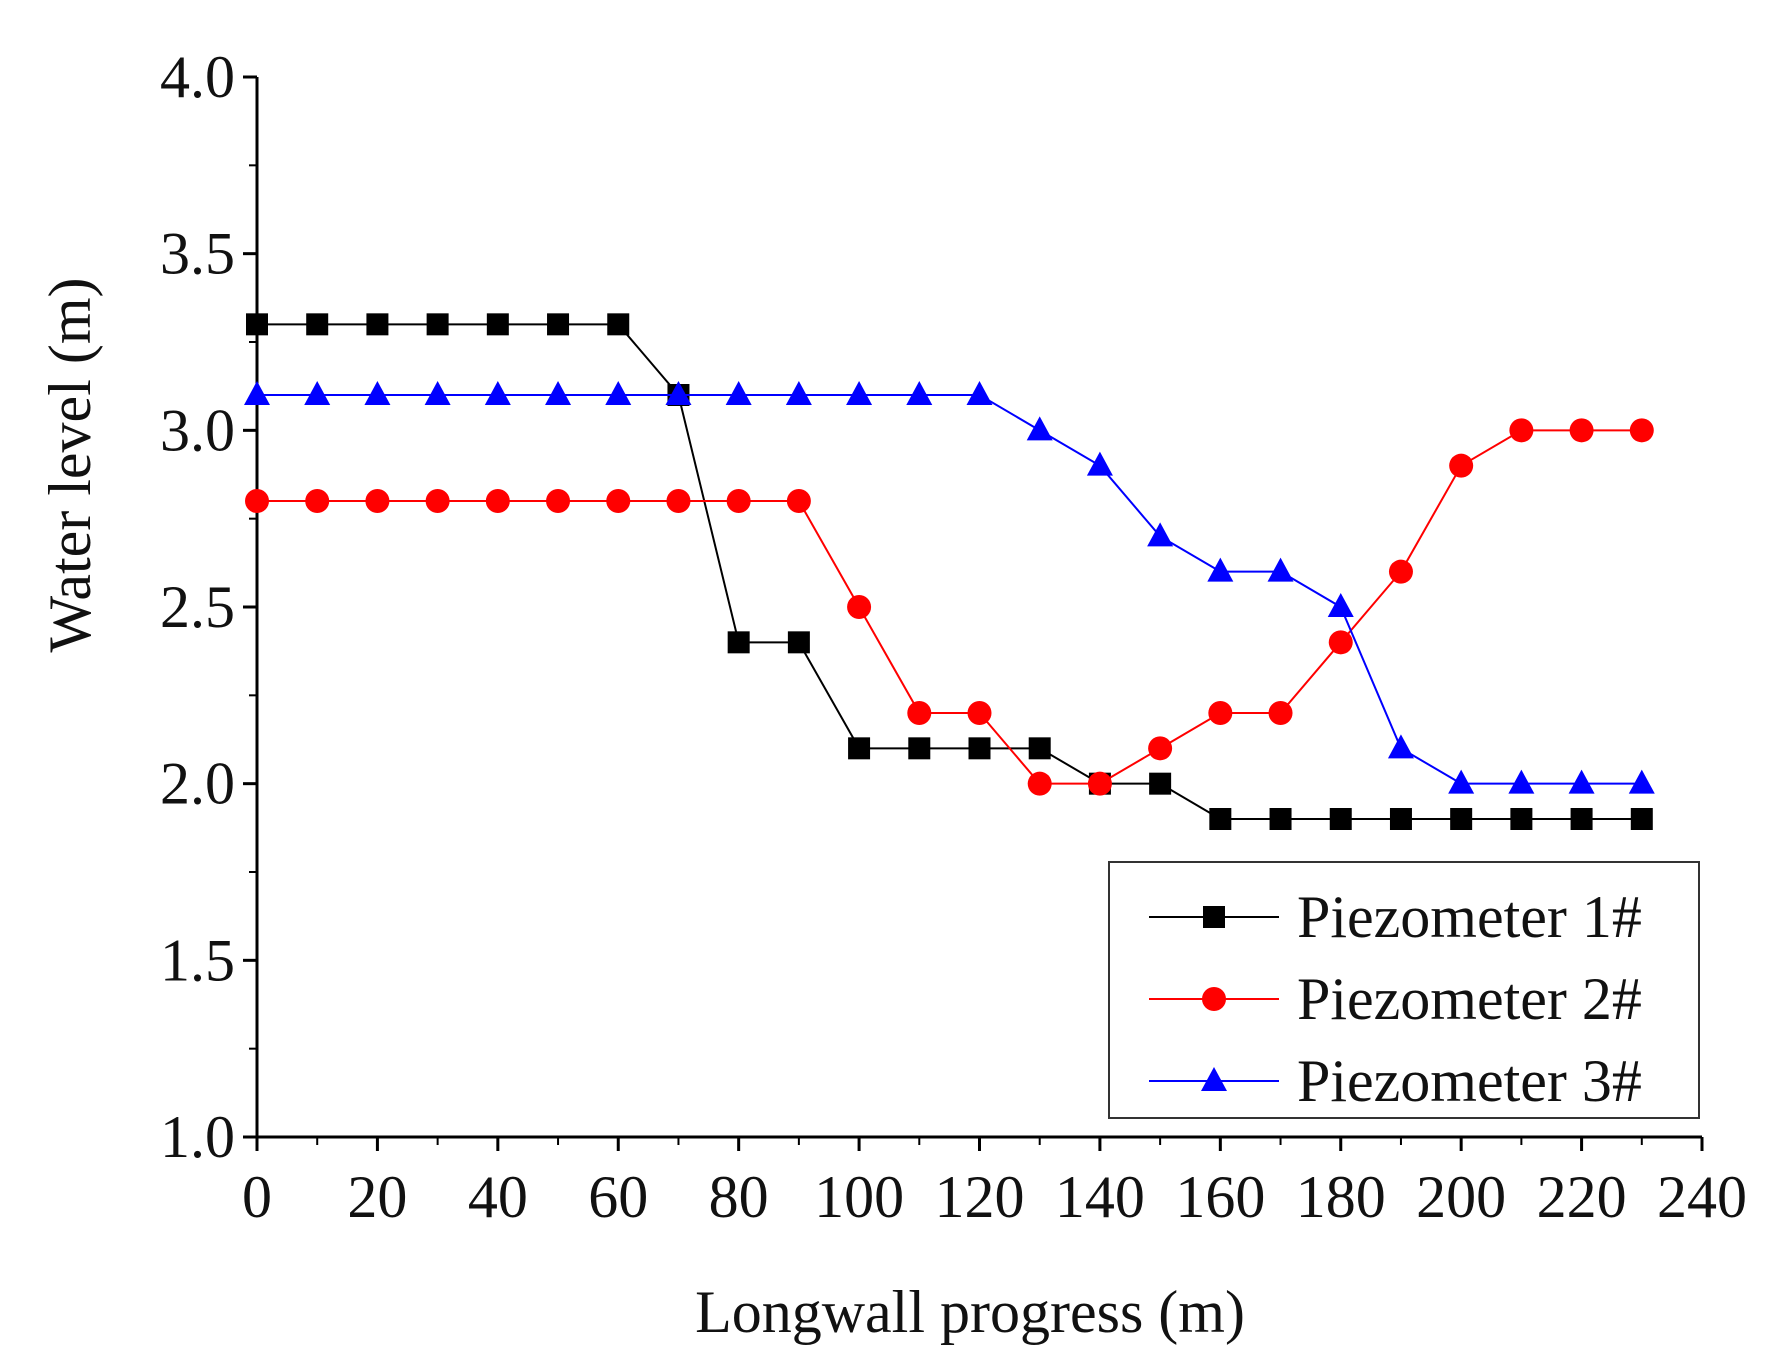  Describe the element at coordinates (197, 77) in the screenshot. I see `y-tick-label-4.0: 4.0` at that location.